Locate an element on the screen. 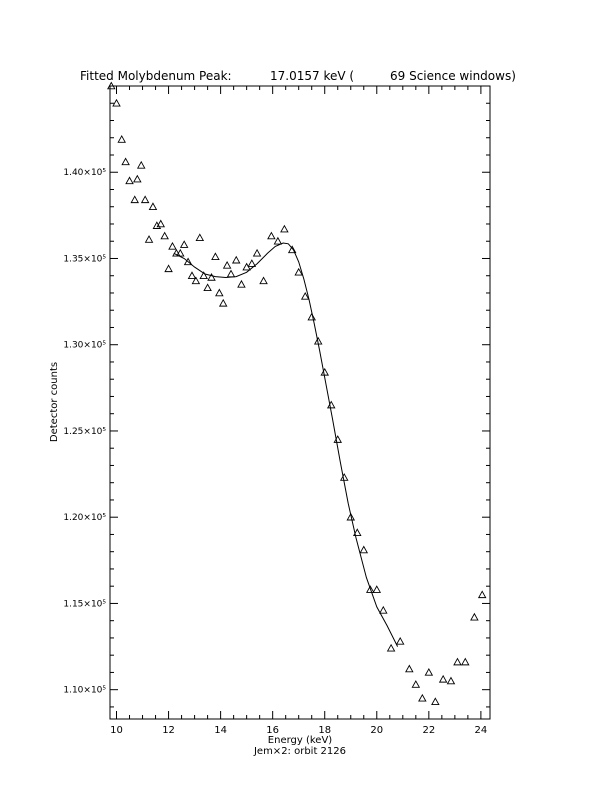  y-tick-label: 1.20×10⁵ is located at coordinates (84, 518).